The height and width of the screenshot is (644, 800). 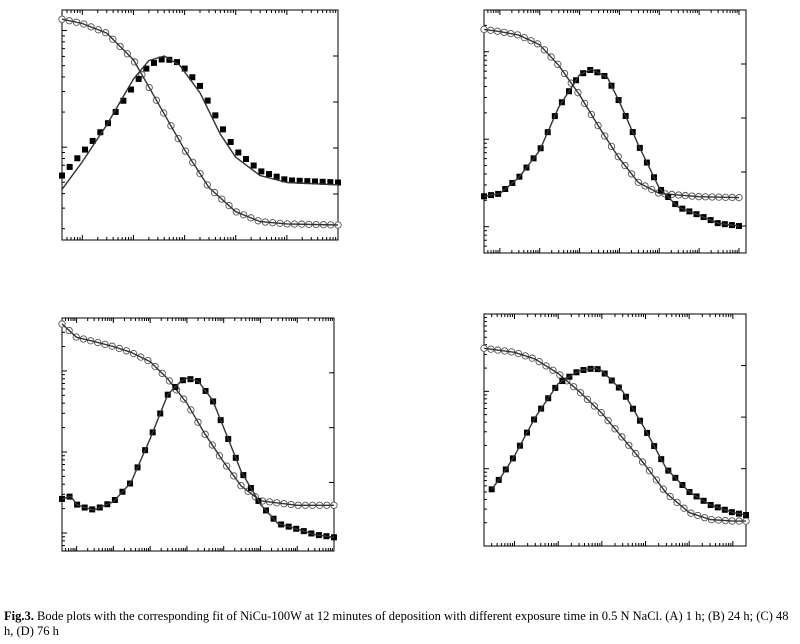 I want to click on panel-a, so click(x=200, y=125).